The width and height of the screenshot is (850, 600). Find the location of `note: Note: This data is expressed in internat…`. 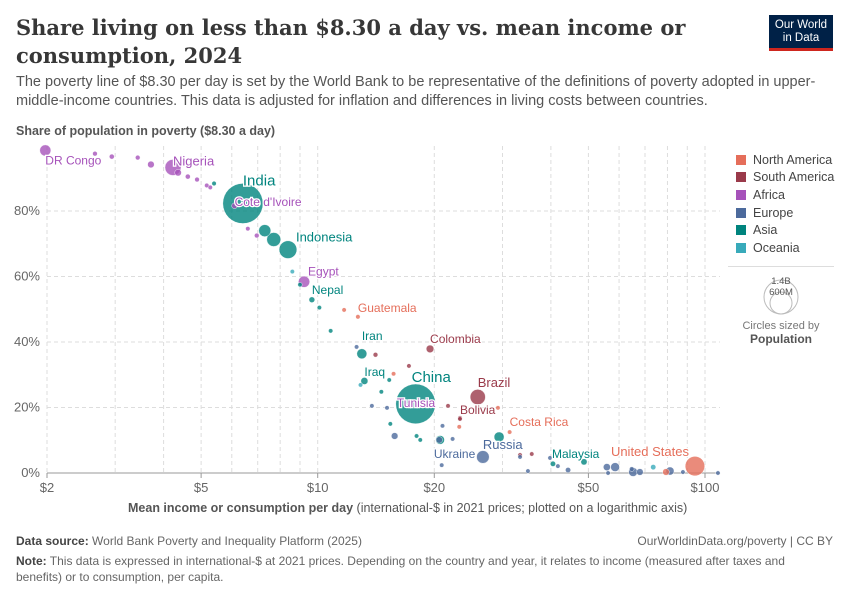

note: Note: This data is expressed in internat… is located at coordinates (421, 569).